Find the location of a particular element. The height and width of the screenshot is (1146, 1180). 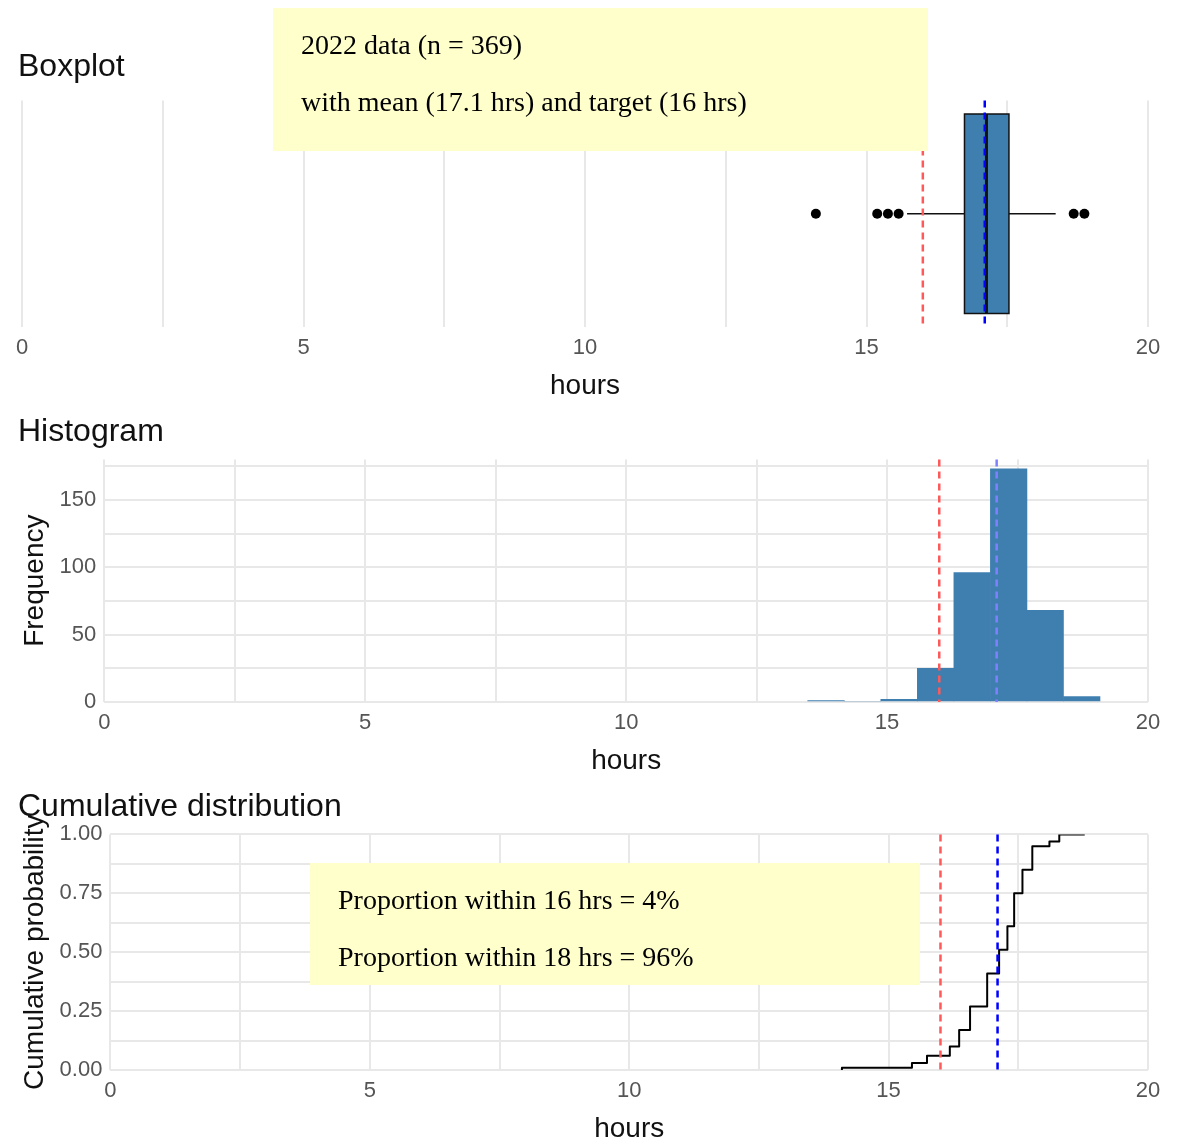

y-tick-label: 0 is located at coordinates (90, 701).